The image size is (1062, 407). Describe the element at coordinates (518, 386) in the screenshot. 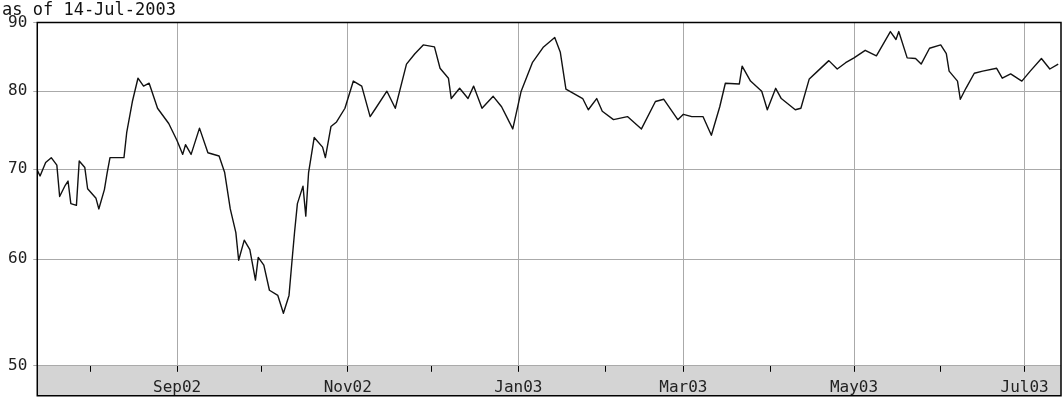

I see `x-tick-label: Jan03` at that location.